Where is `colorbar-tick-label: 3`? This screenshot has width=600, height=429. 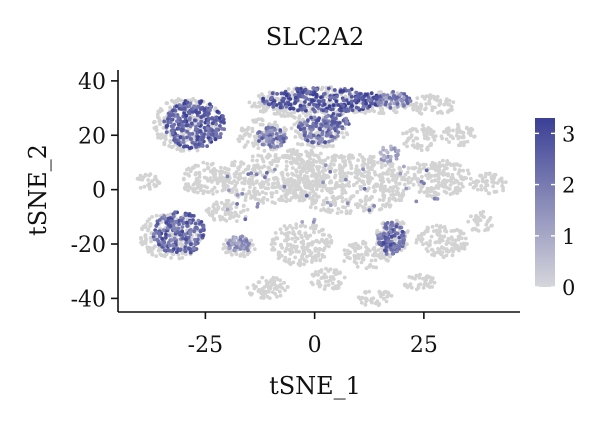
colorbar-tick-label: 3 is located at coordinates (568, 134).